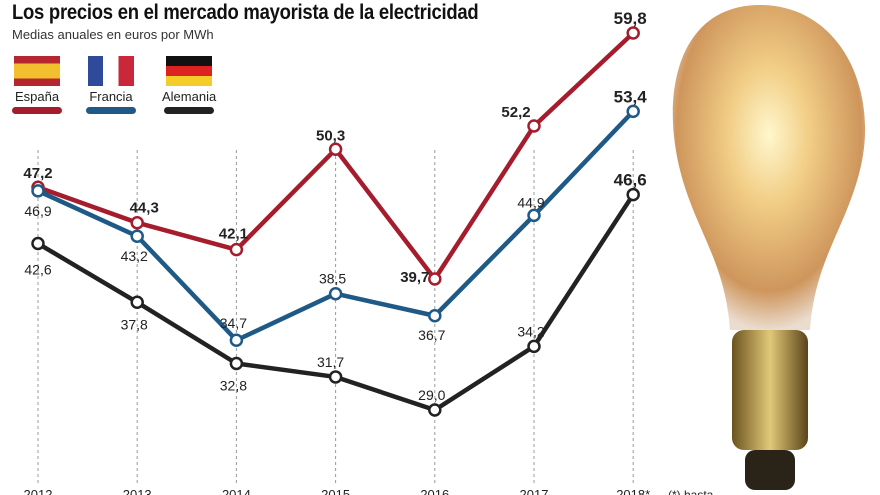 Image resolution: width=880 pixels, height=495 pixels. What do you see at coordinates (144, 208) in the screenshot?
I see `data-label: 44,3` at bounding box center [144, 208].